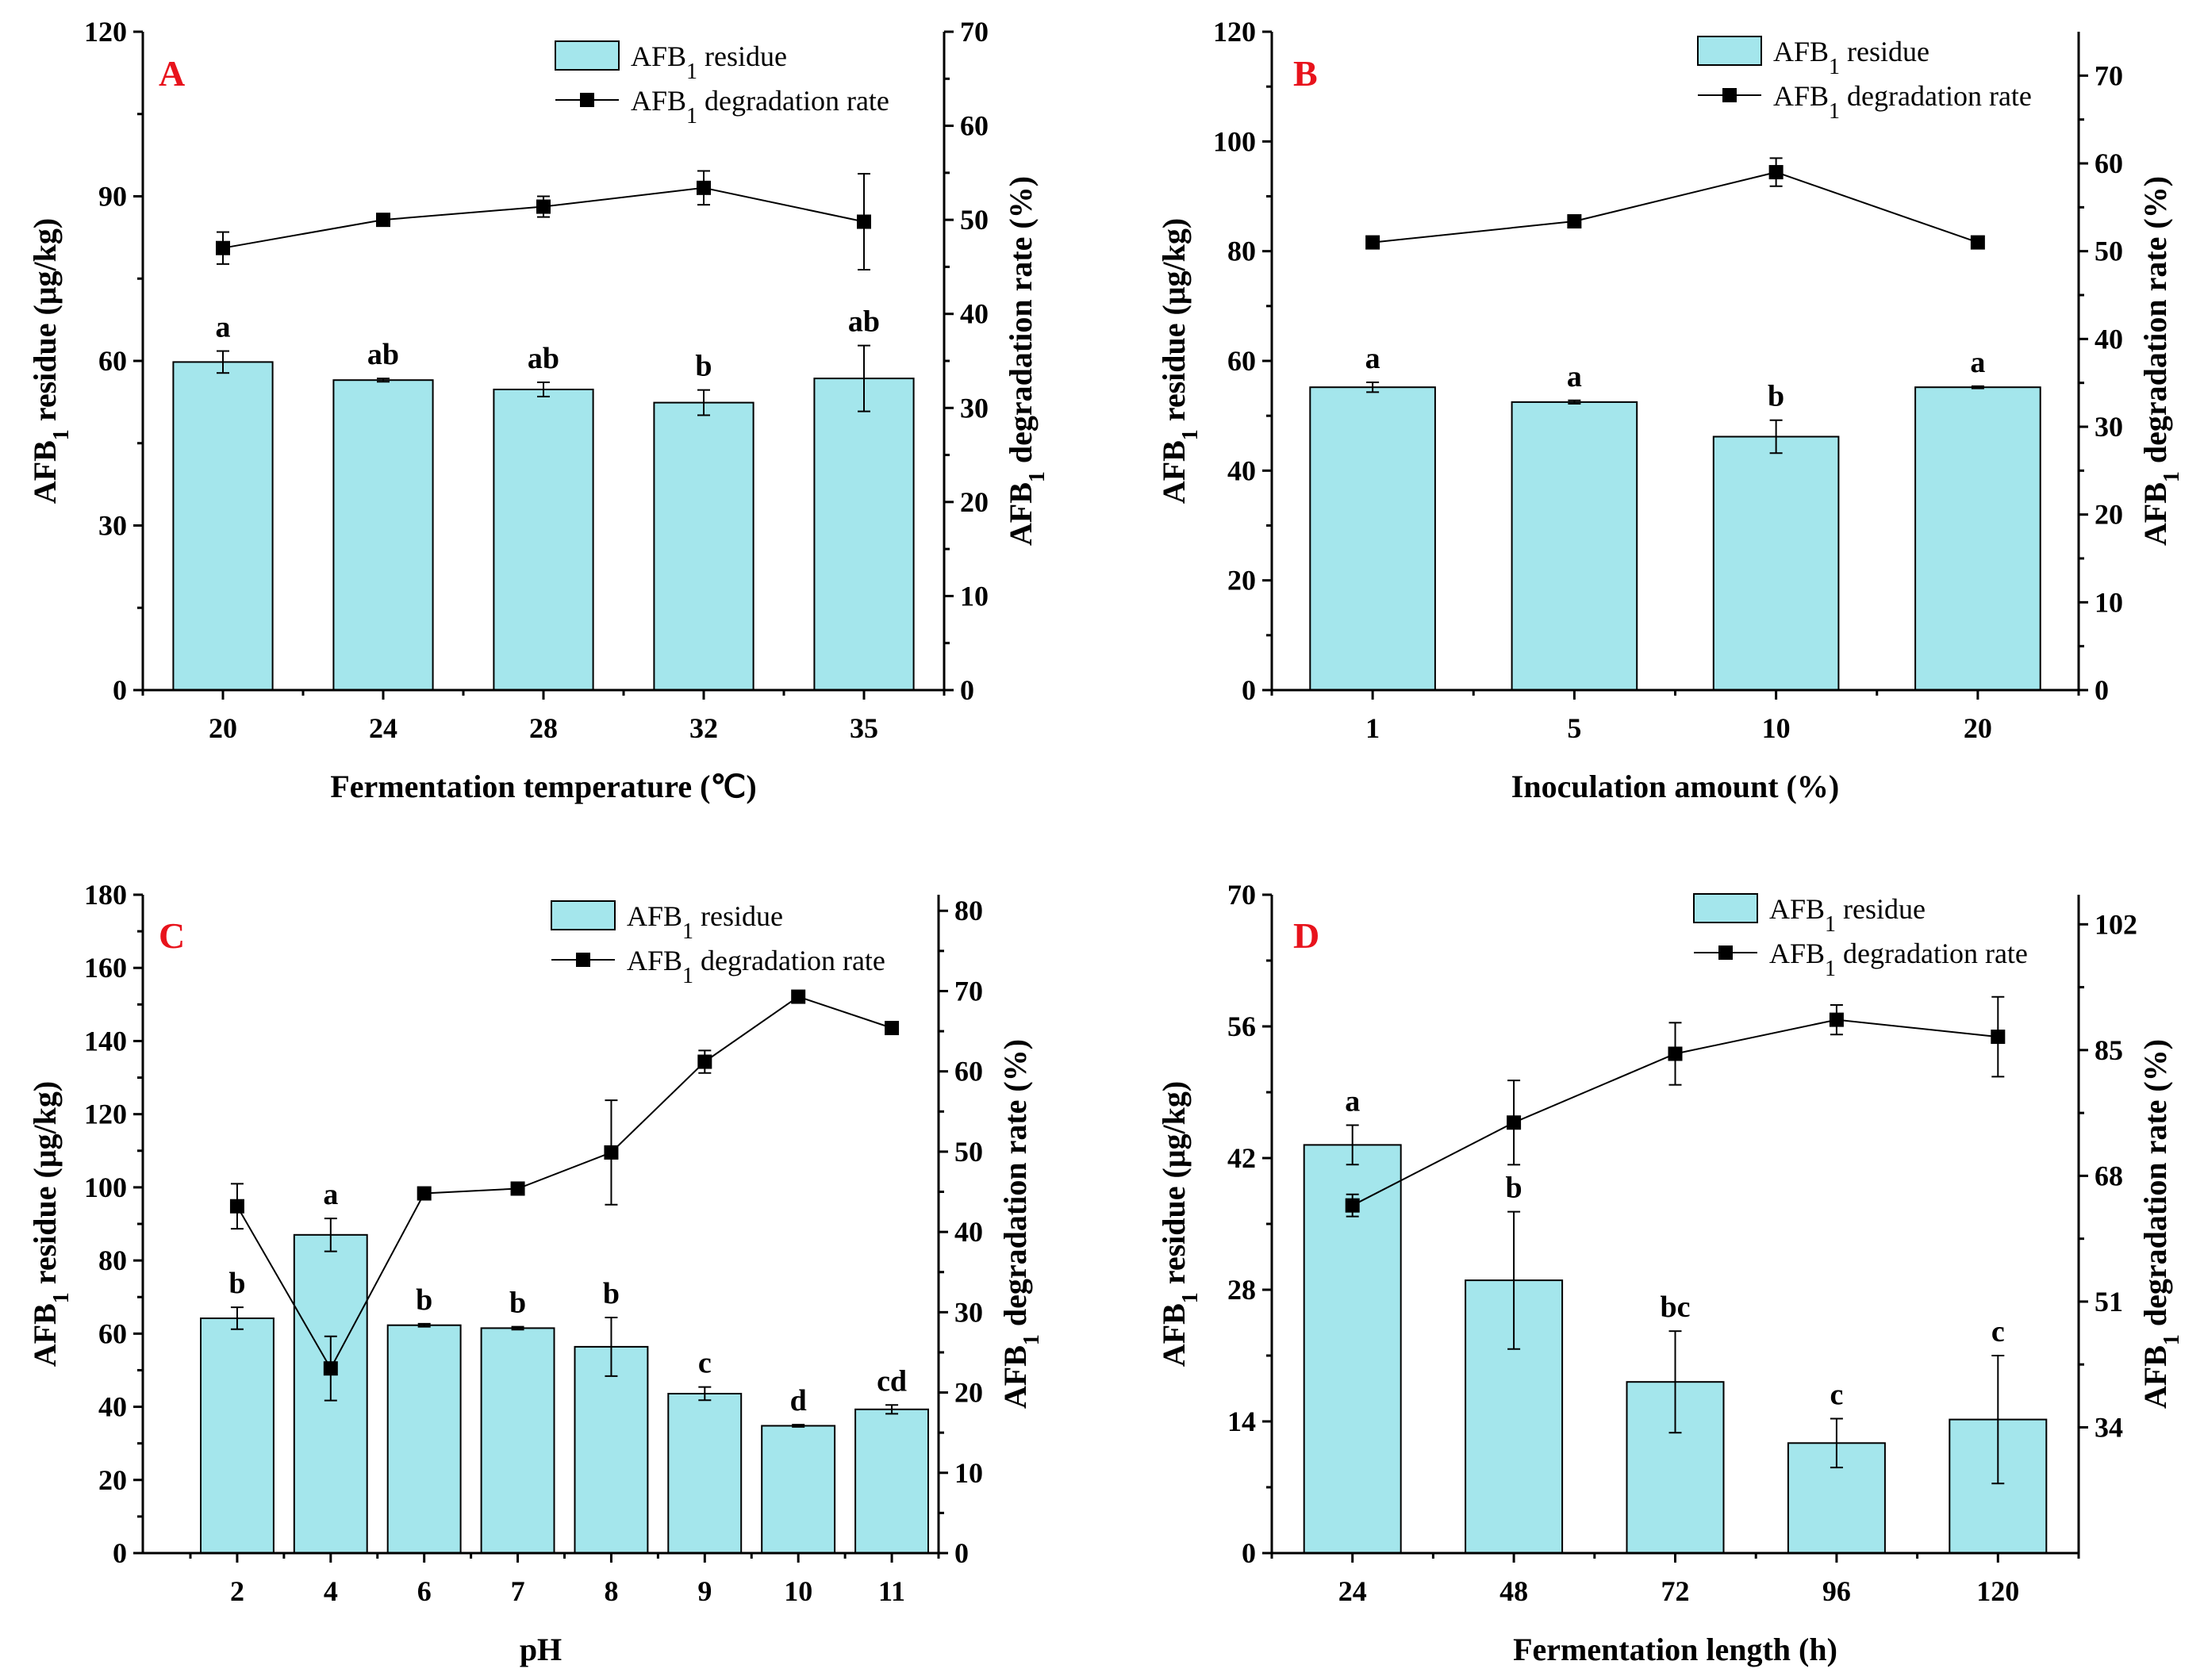  What do you see at coordinates (1998, 1331) in the screenshot?
I see `sig-letter-d-120: c` at bounding box center [1998, 1331].